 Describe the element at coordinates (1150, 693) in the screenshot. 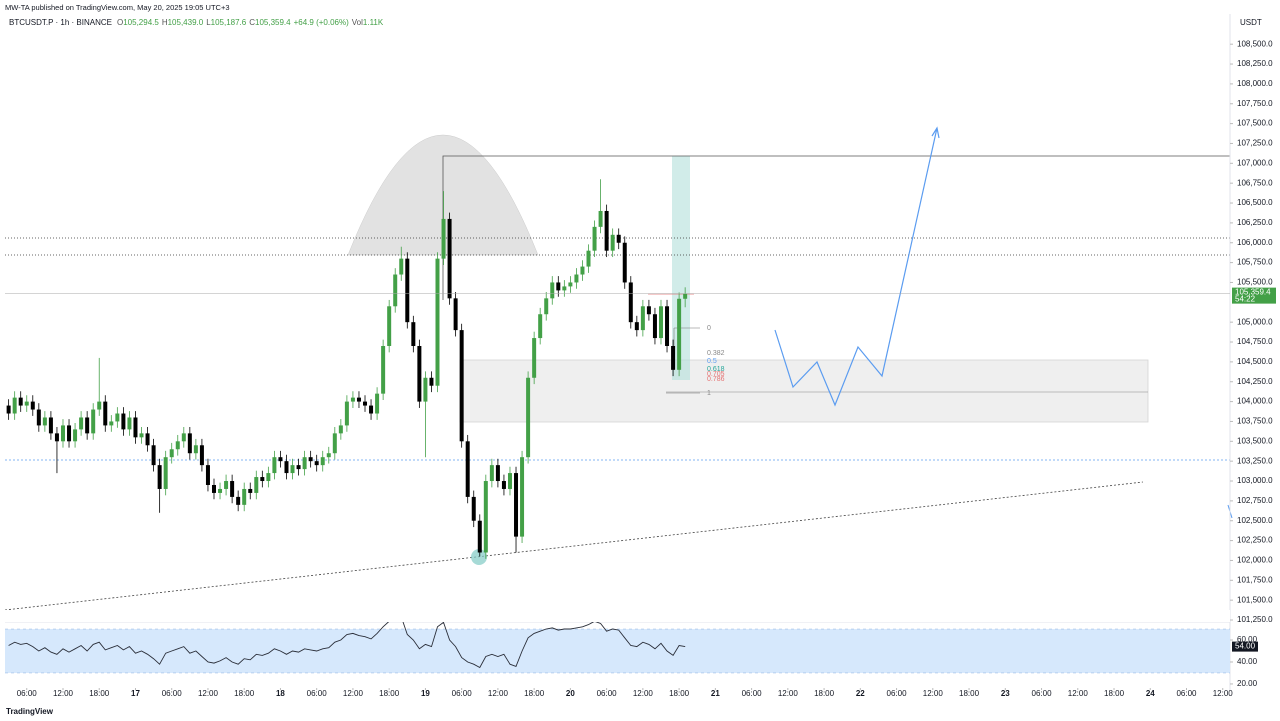

I see `x-tick-label: 24` at that location.